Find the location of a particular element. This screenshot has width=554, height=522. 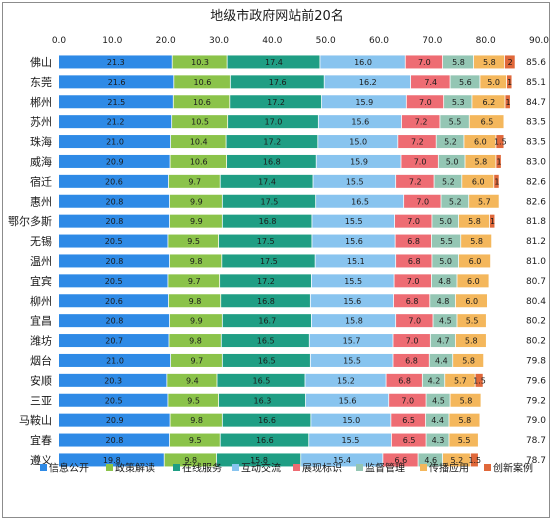

bar-value-label: 16.5 is located at coordinates (267, 360).